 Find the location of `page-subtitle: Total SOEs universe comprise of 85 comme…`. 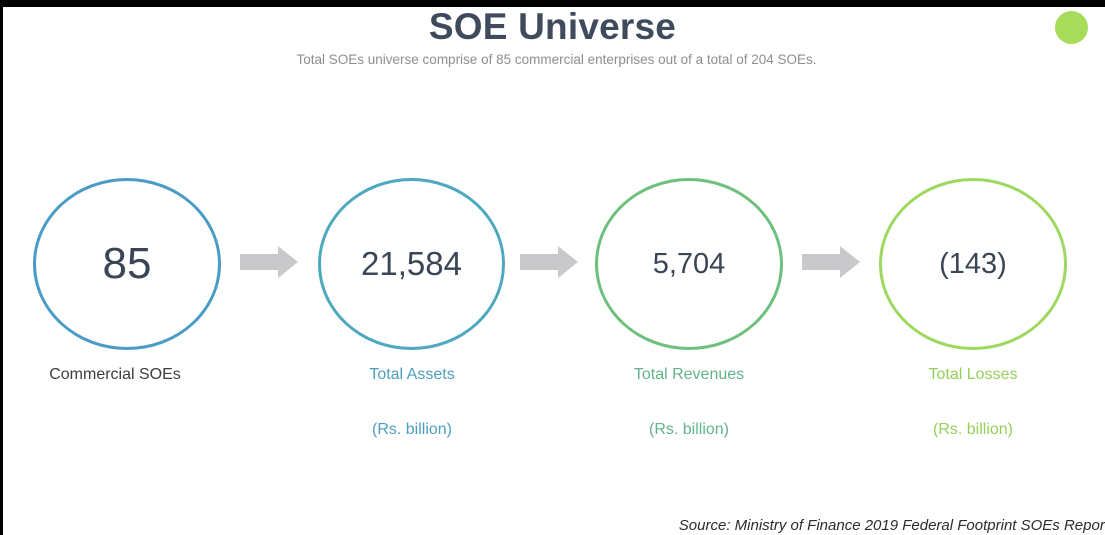

page-subtitle: Total SOEs universe comprise of 85 comme… is located at coordinates (556, 59).